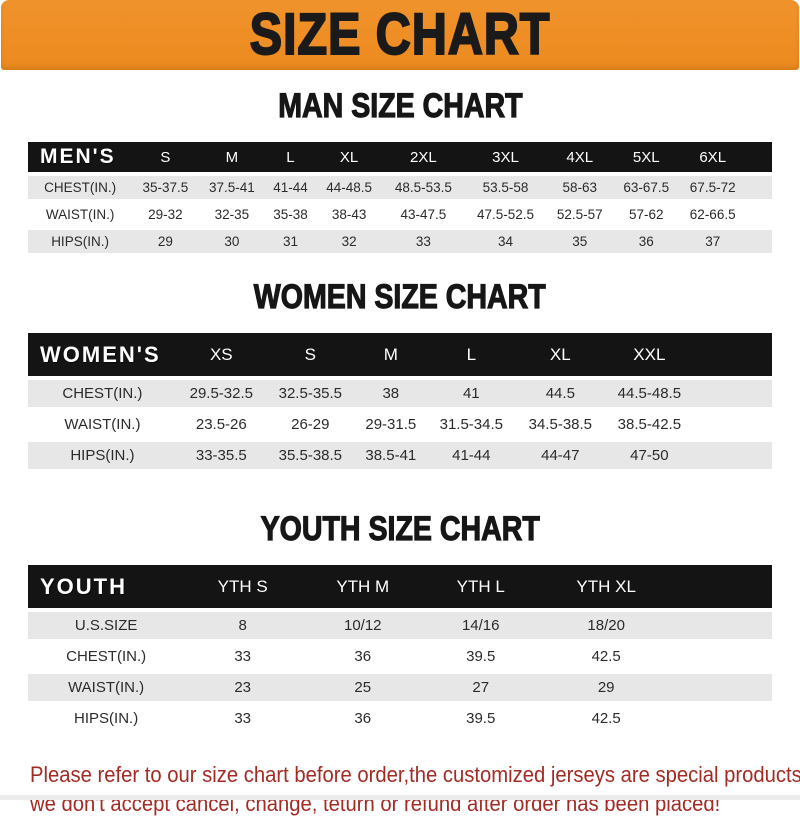  Describe the element at coordinates (423, 157) in the screenshot. I see `size-column-header: 2XL` at that location.